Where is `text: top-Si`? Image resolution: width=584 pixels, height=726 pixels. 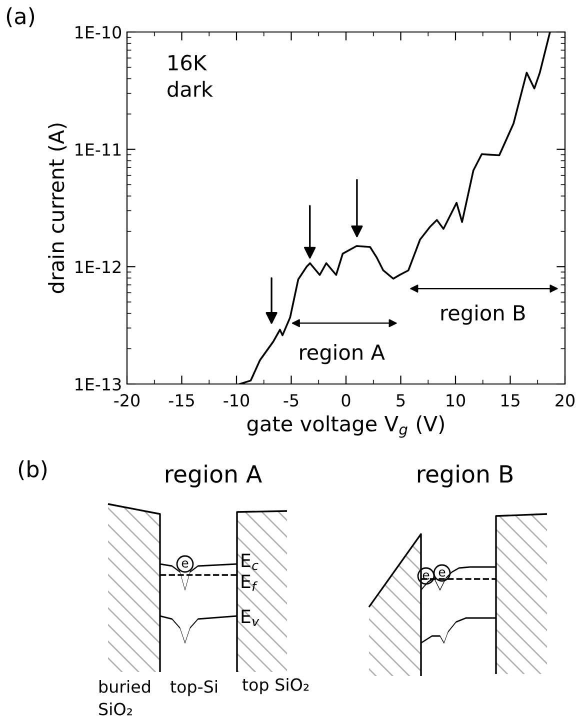
text: top-Si is located at coordinates (193, 688).